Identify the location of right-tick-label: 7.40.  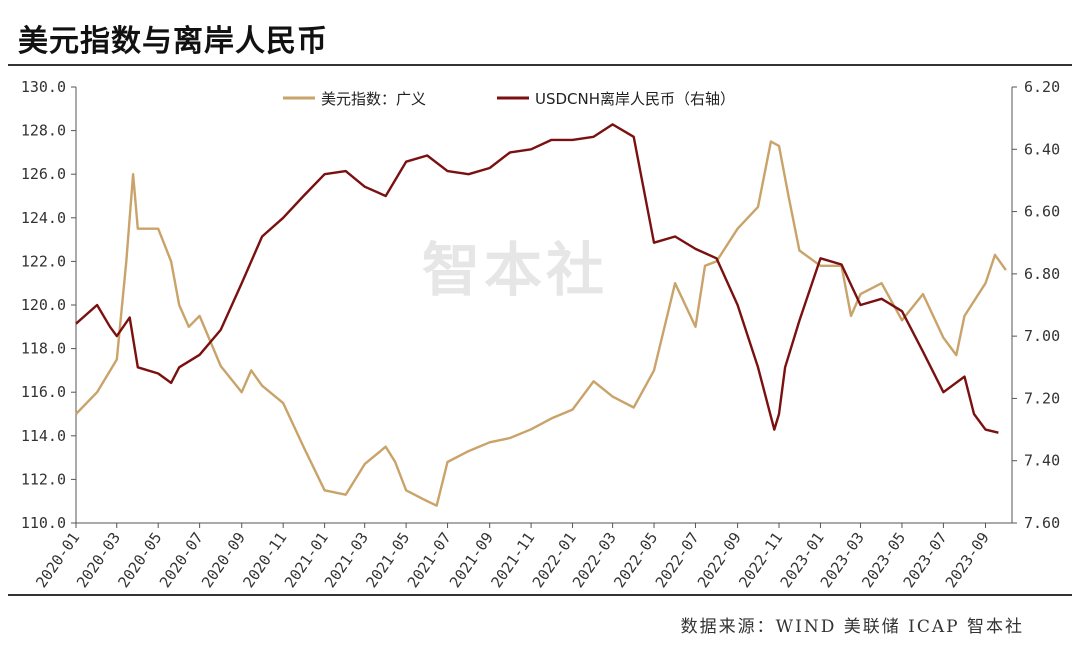
(1042, 461).